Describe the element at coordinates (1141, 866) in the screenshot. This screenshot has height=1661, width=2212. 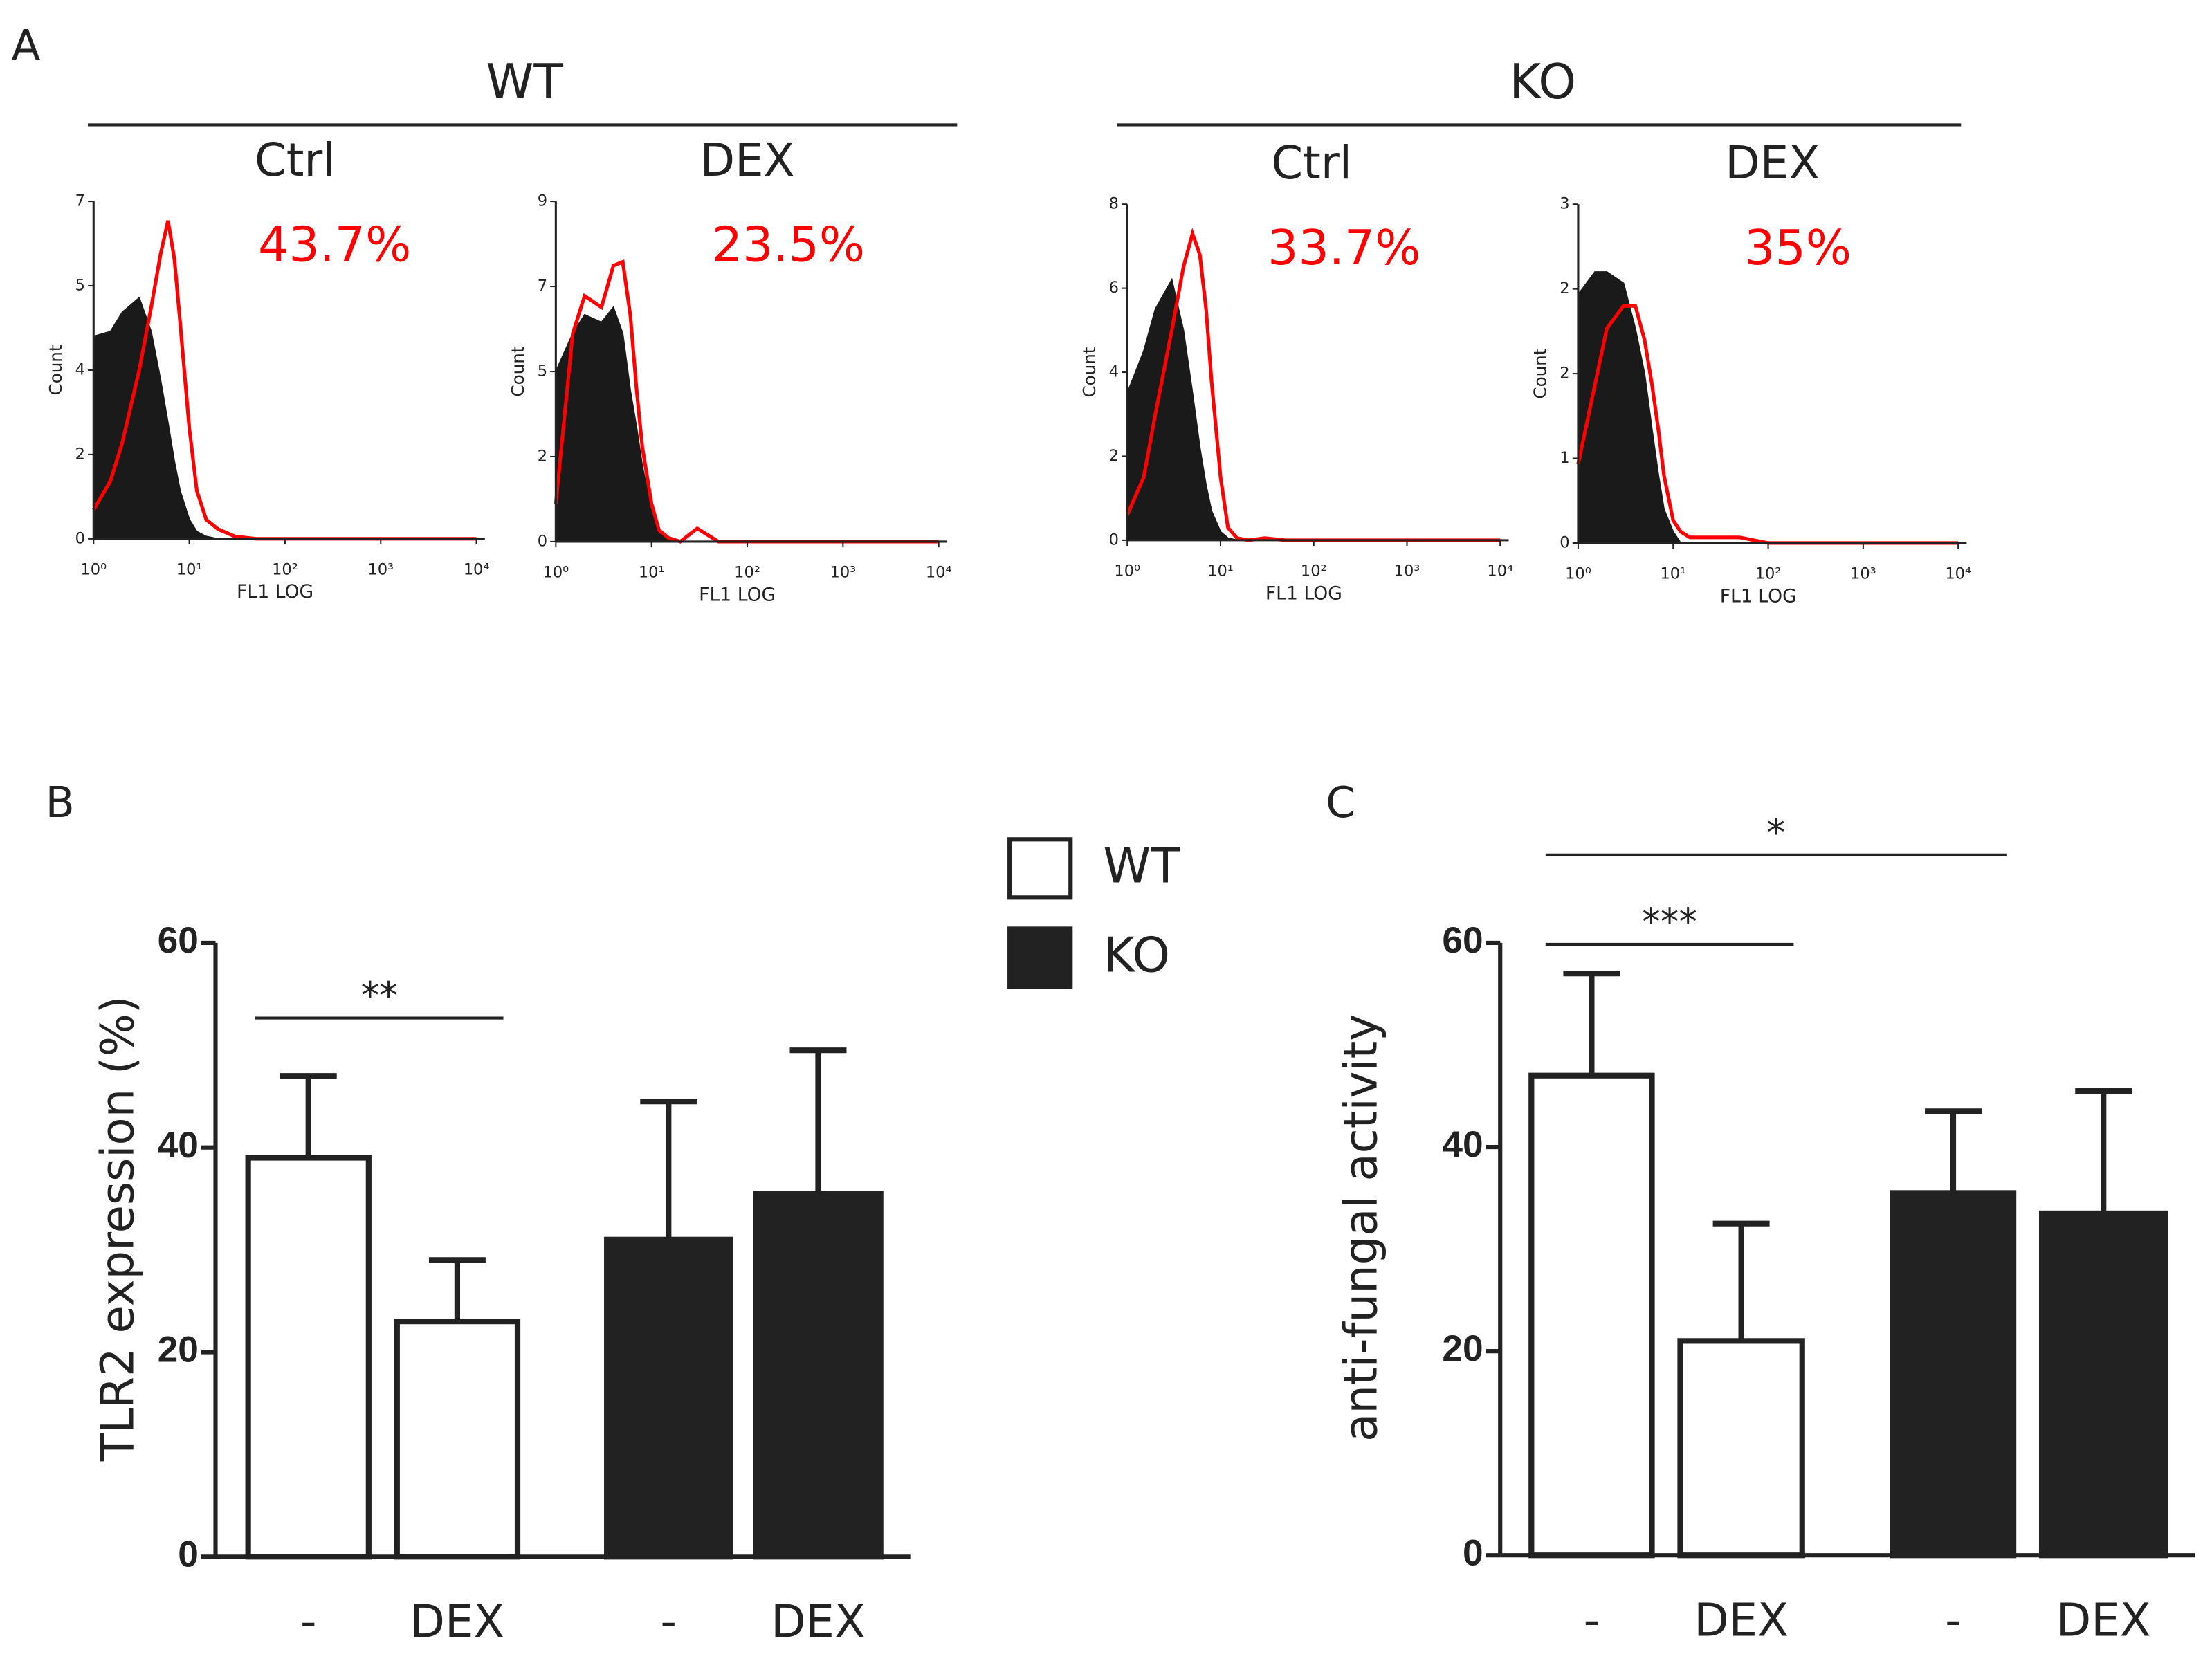
I see `legend-label: WT` at that location.